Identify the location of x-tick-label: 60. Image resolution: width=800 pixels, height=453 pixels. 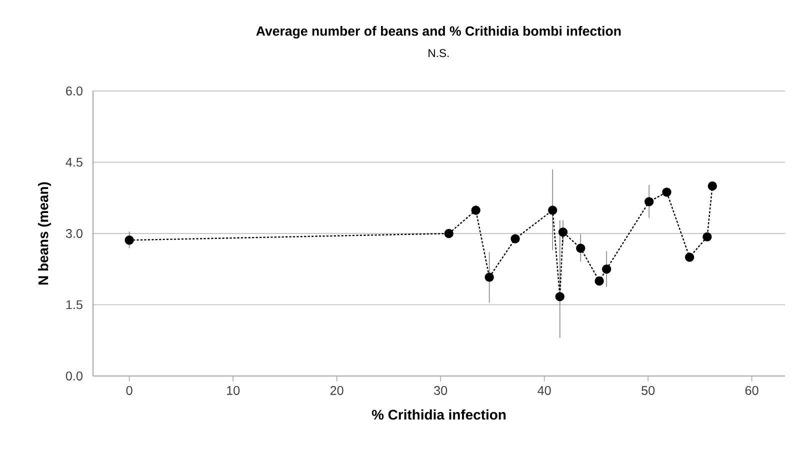
(751, 390).